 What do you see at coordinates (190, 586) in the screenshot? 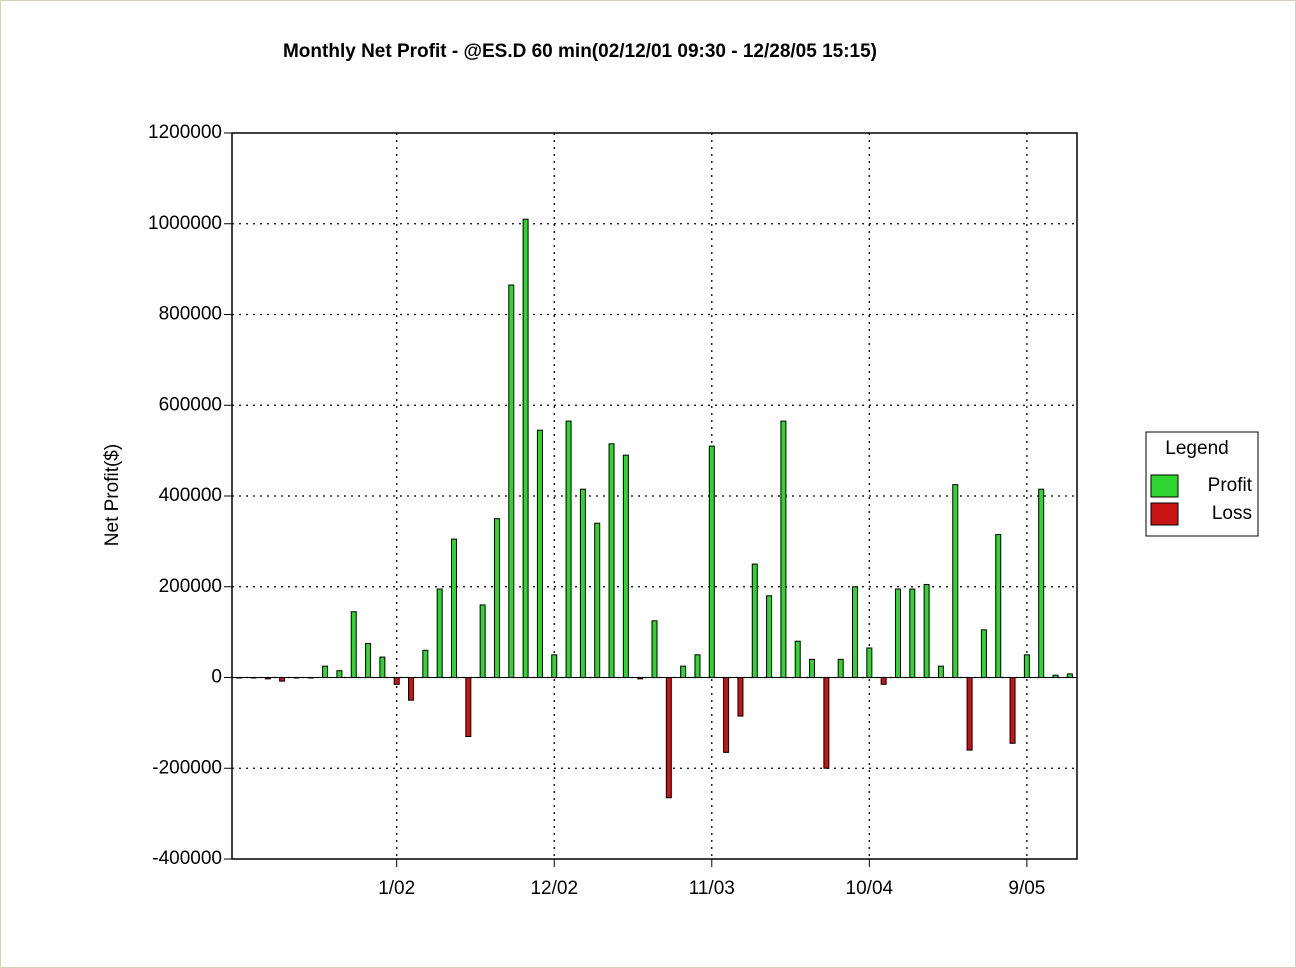
I see `y-tick-label: 200000` at bounding box center [190, 586].